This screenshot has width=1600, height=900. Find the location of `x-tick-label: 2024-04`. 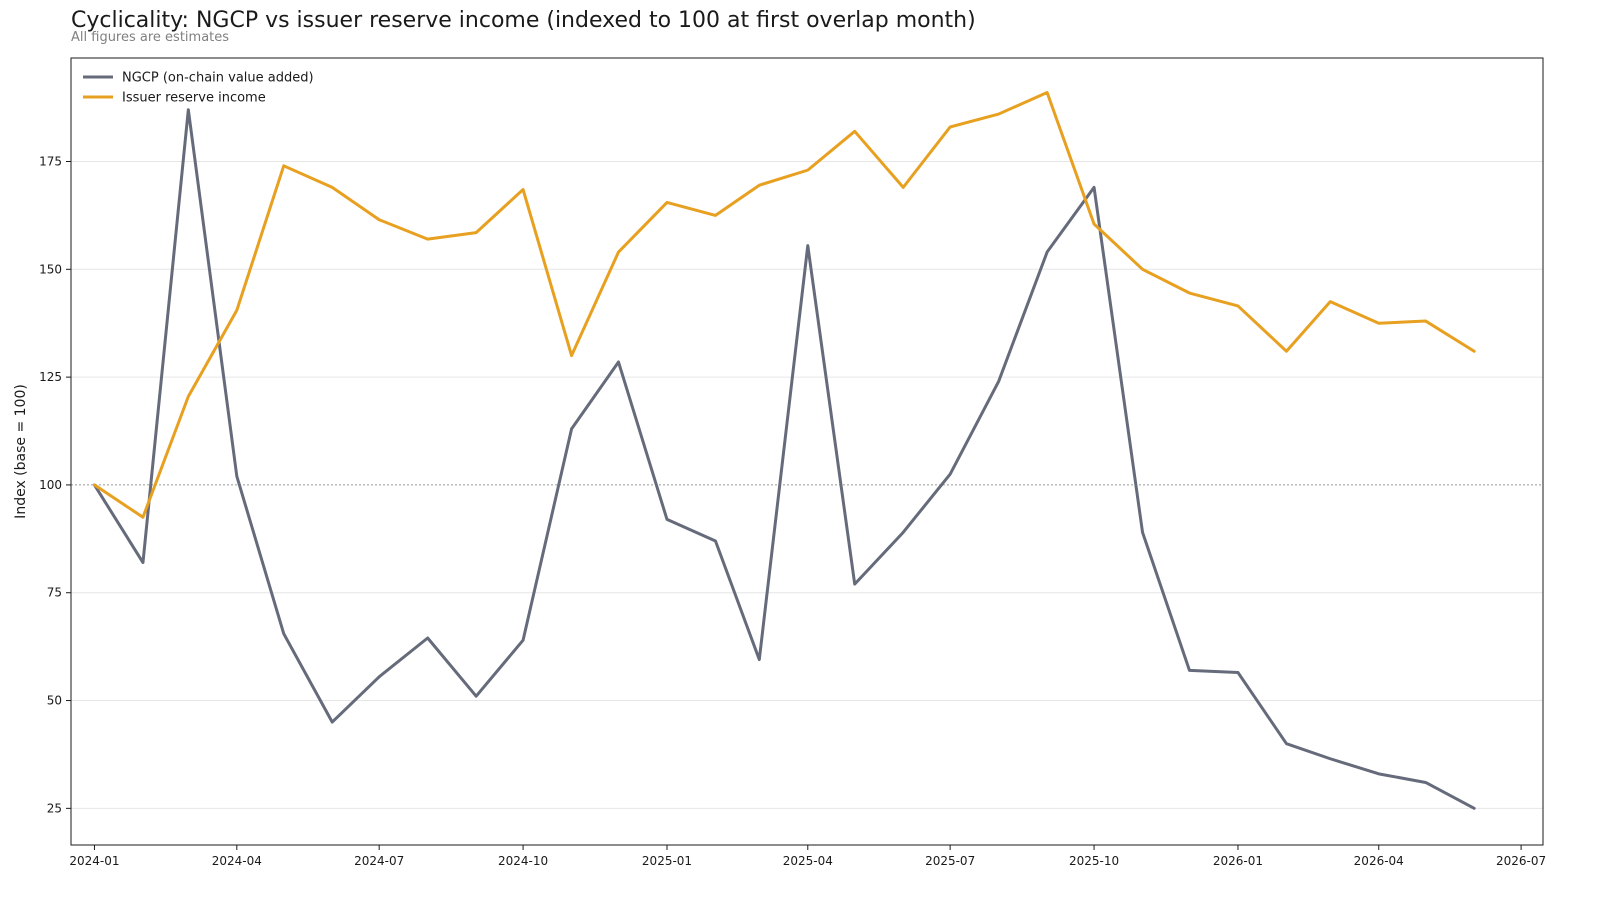

x-tick-label: 2024-04 is located at coordinates (237, 861).